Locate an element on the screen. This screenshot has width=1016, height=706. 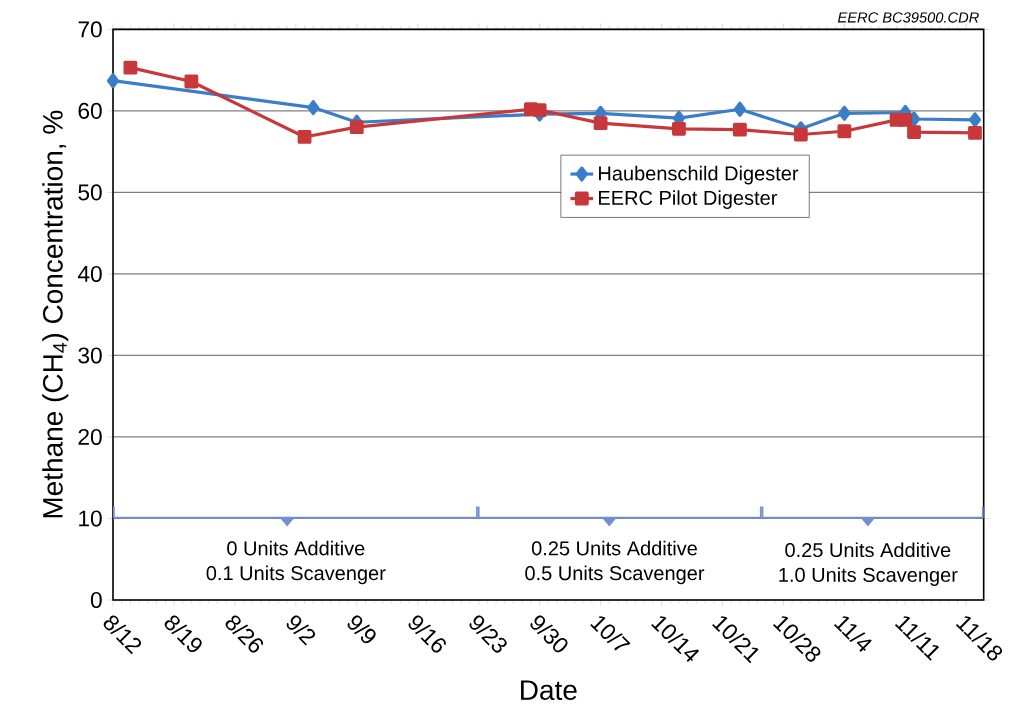
text: EERC BC39500.CDR is located at coordinates (908, 17).